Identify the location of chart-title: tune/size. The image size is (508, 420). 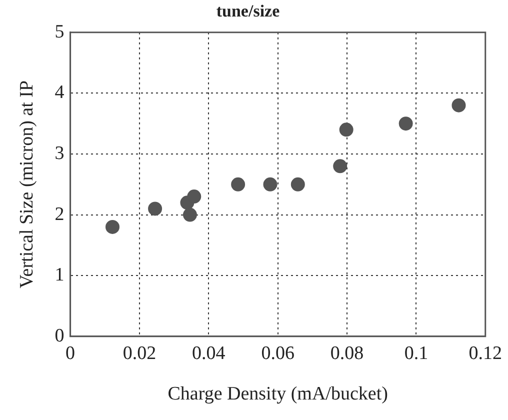
(248, 11).